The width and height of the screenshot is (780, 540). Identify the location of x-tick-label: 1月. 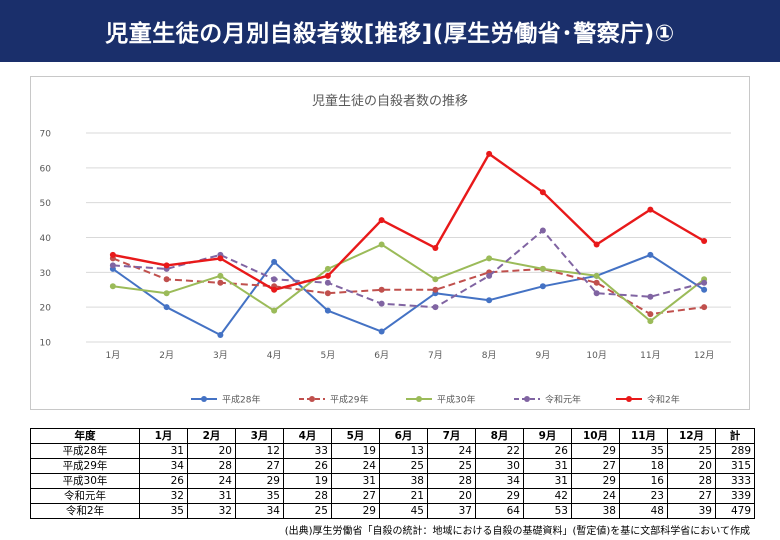
(113, 355).